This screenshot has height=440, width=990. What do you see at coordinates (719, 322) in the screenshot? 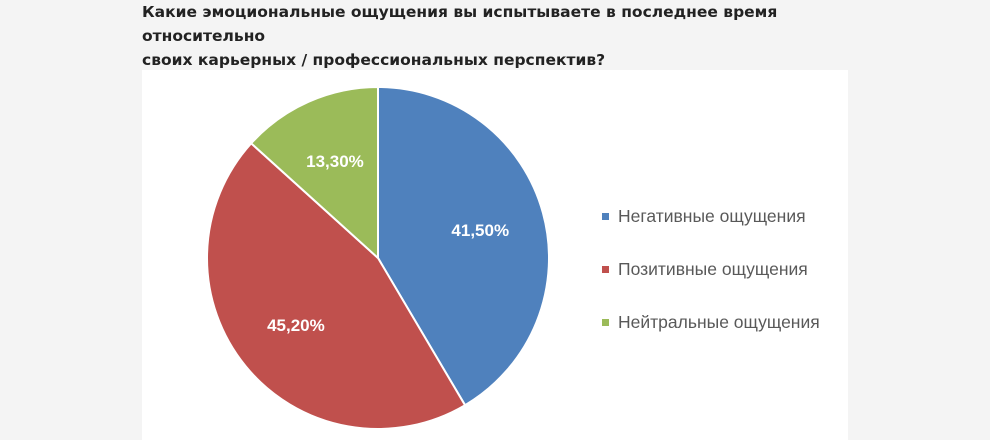
I see `legend-label-neutral: Нейтральные ощущения` at bounding box center [719, 322].